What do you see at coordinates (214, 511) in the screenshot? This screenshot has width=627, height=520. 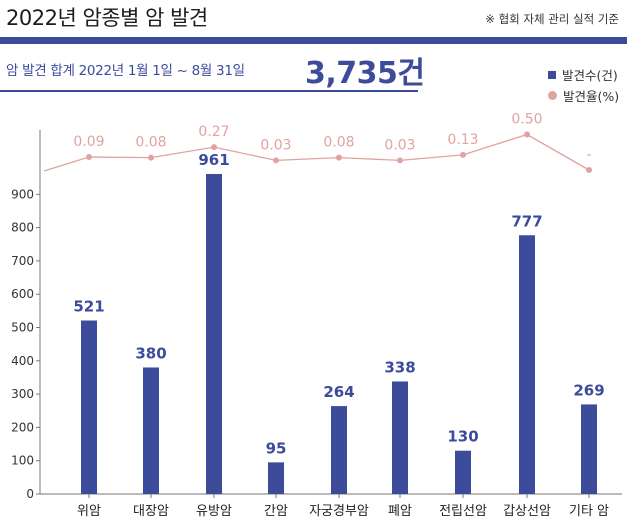 I see `category-label: 유방암` at bounding box center [214, 511].